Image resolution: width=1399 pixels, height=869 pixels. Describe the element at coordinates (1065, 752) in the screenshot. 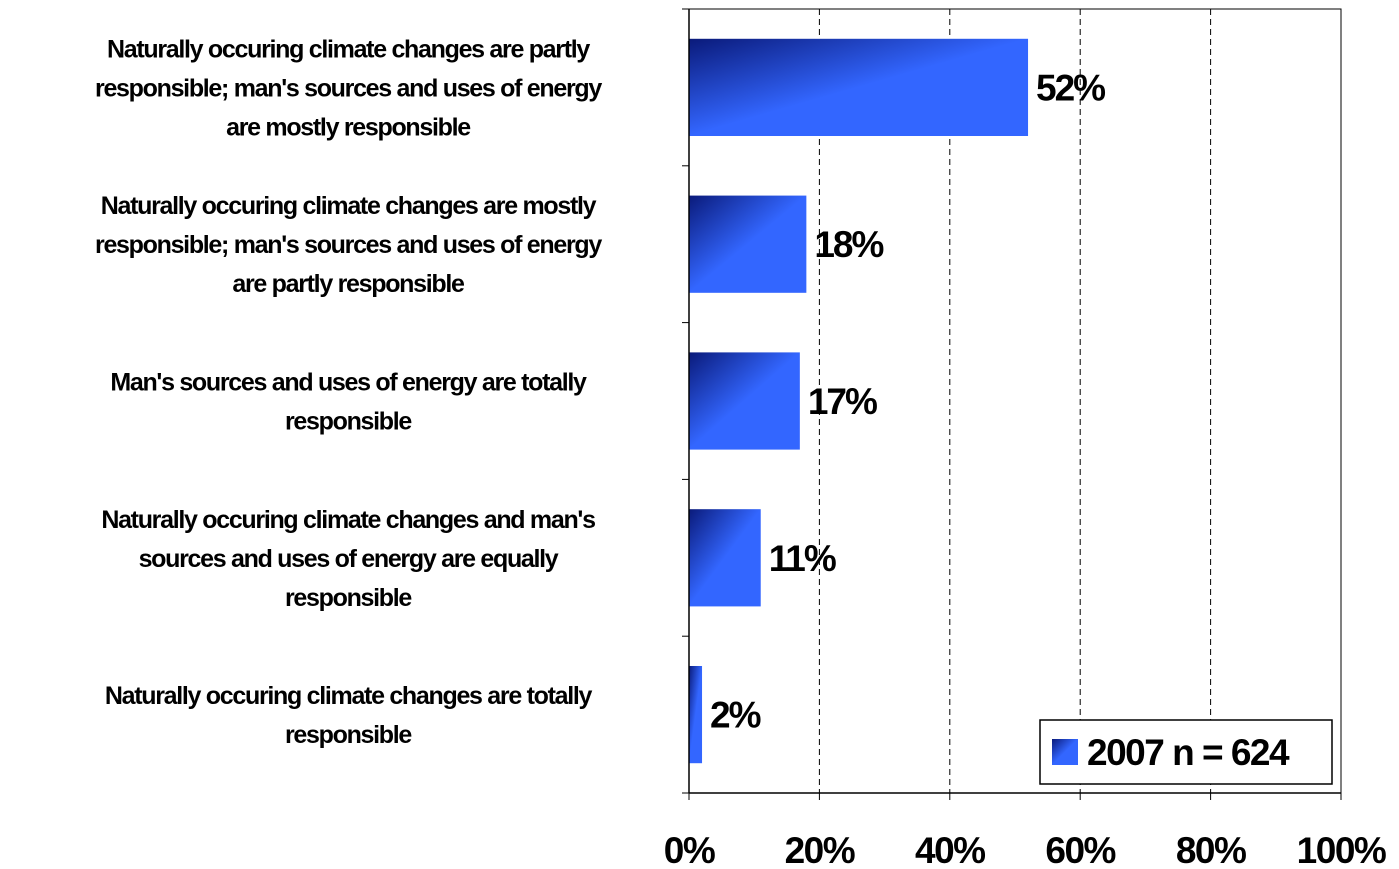

I see `legend-swatch` at that location.